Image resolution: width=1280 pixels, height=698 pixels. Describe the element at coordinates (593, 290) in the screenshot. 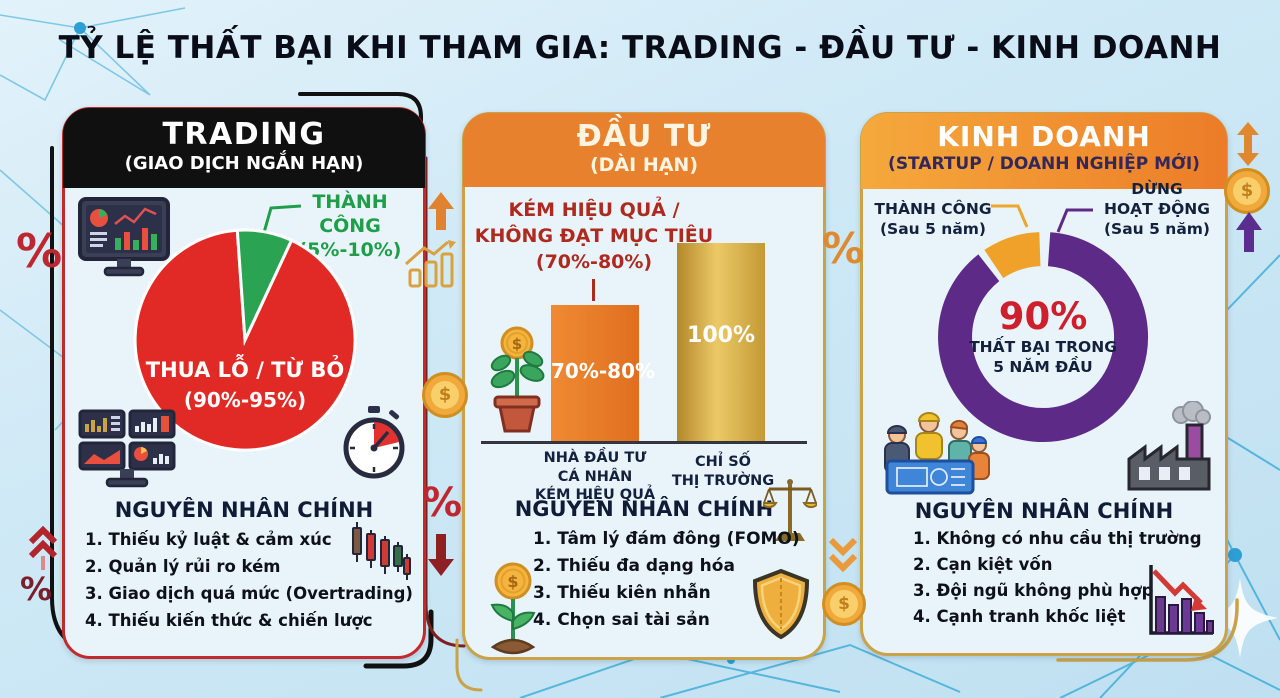

I see `annotation-connector-line` at that location.